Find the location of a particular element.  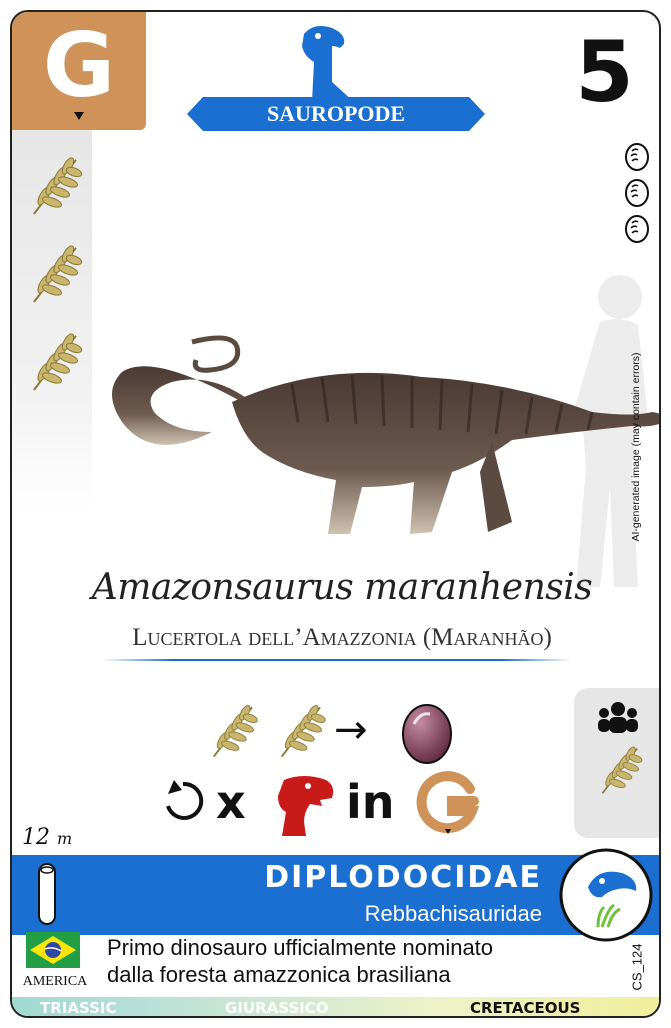

category-banner is located at coordinates (336, 114).